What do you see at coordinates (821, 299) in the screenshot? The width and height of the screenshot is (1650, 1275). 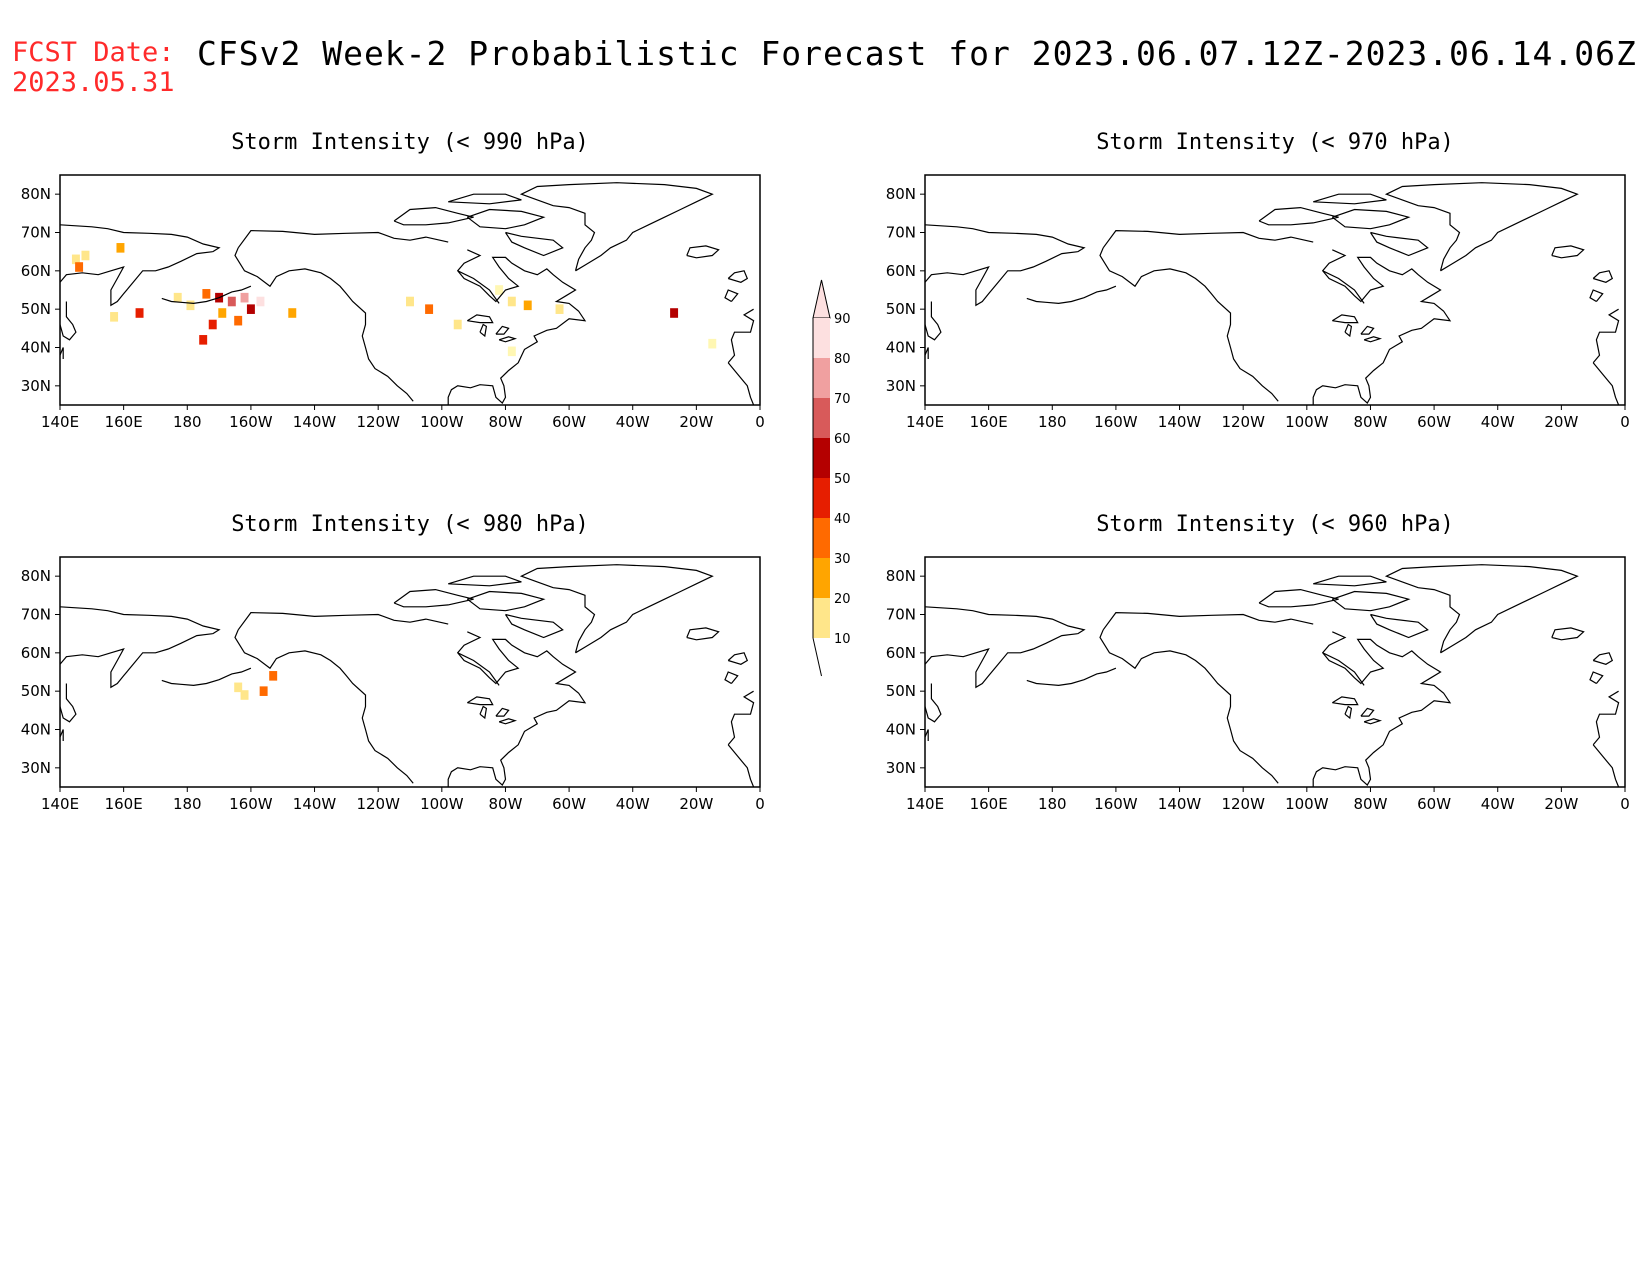 I see `colorbar-extend-top` at bounding box center [821, 299].